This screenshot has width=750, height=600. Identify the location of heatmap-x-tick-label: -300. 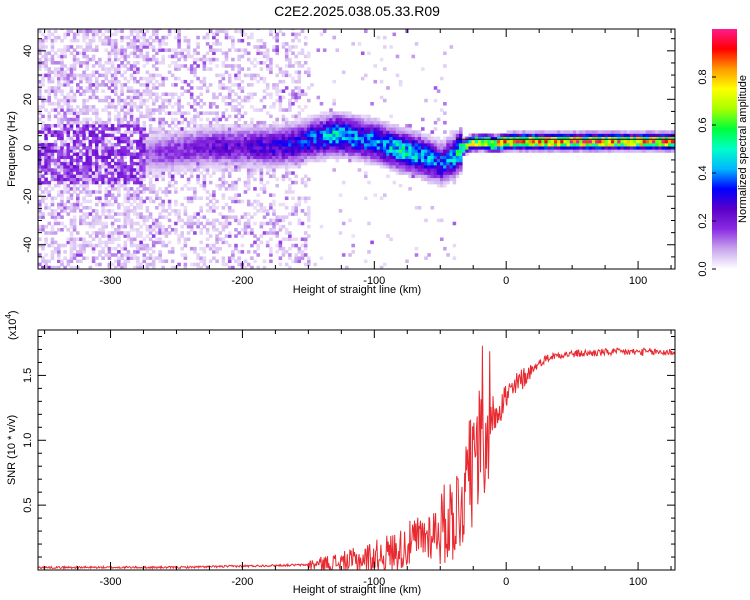
(111, 281).